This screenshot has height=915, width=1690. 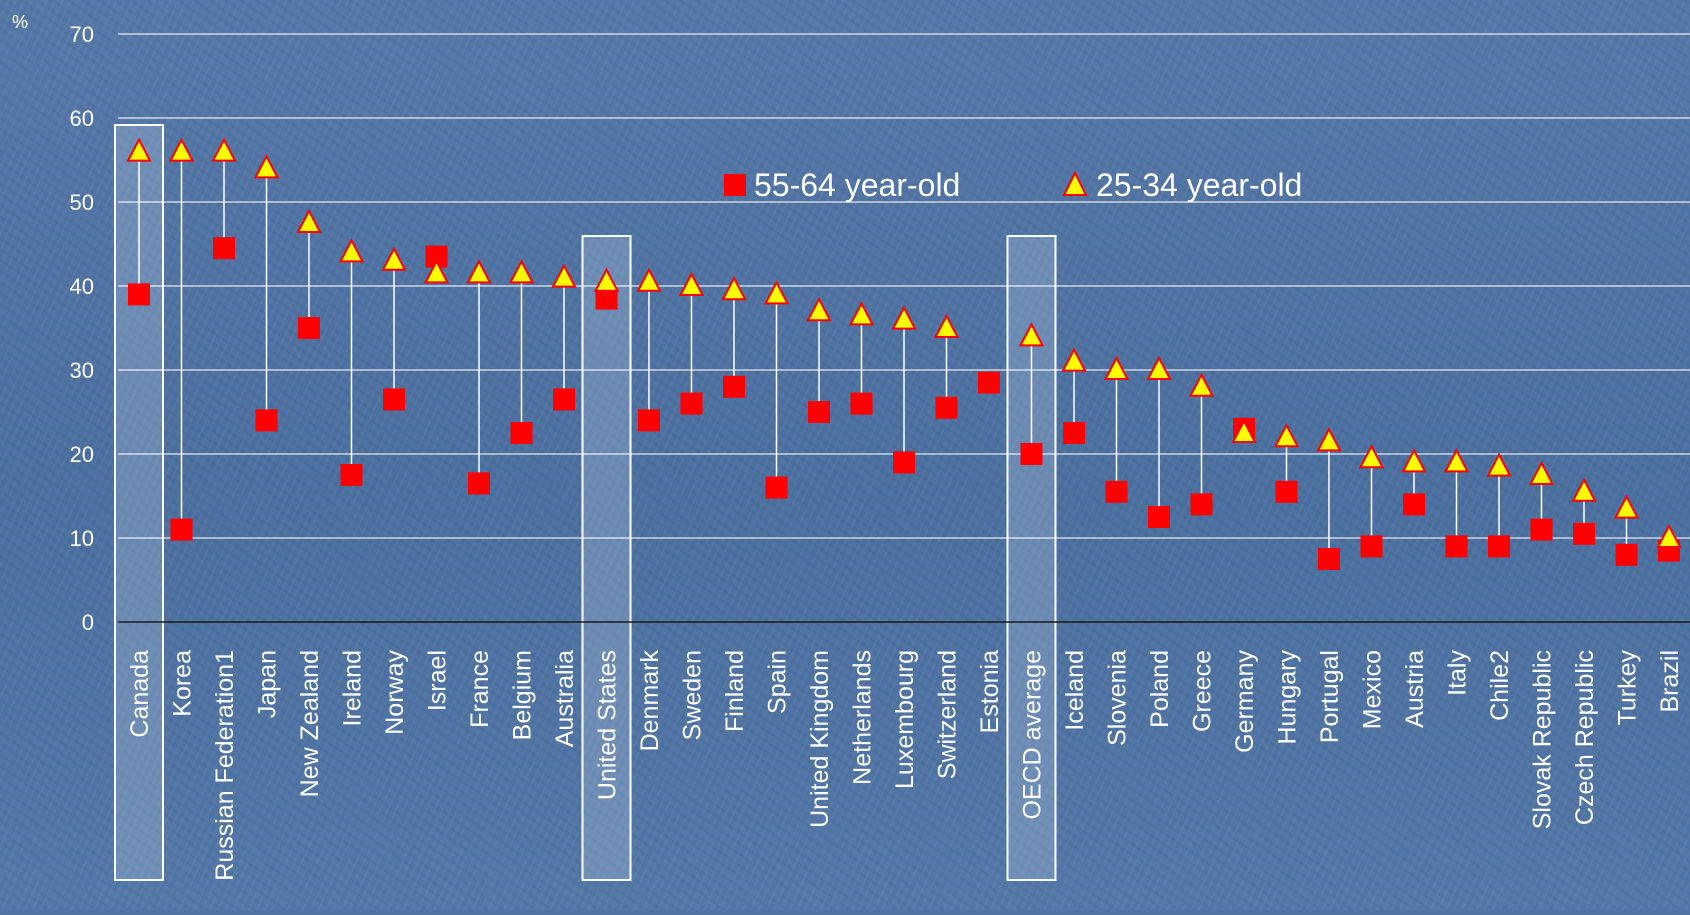 What do you see at coordinates (438, 680) in the screenshot?
I see `x-tick-label-israel: Israel` at bounding box center [438, 680].